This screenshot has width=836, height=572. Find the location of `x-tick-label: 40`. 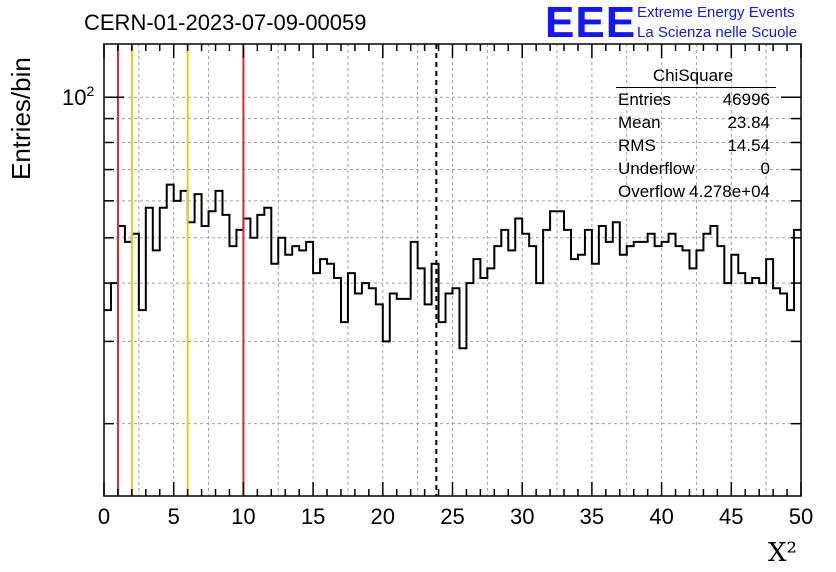

x-tick-label: 40 is located at coordinates (661, 516).